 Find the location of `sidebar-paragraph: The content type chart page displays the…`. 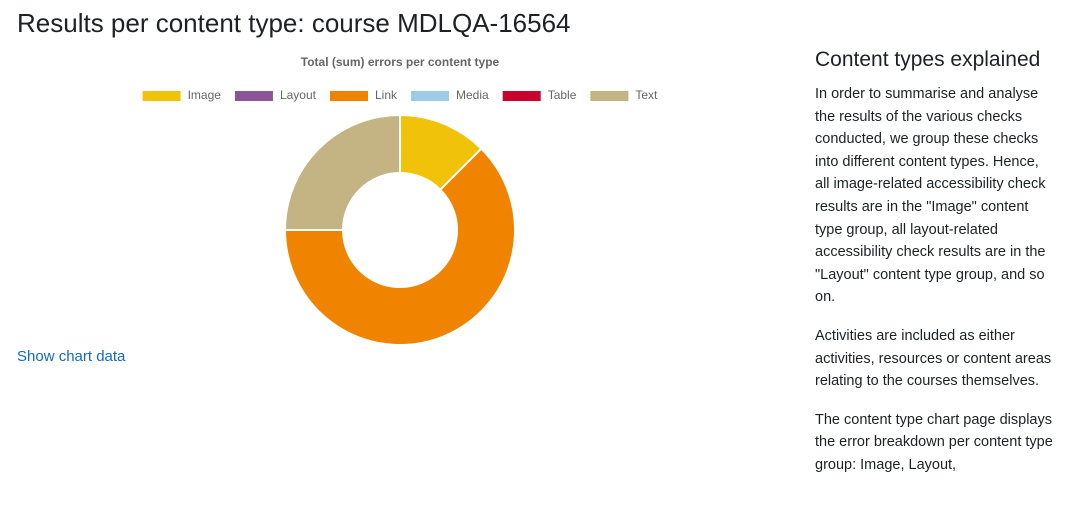

sidebar-paragraph: The content type chart page displays the… is located at coordinates (934, 442).